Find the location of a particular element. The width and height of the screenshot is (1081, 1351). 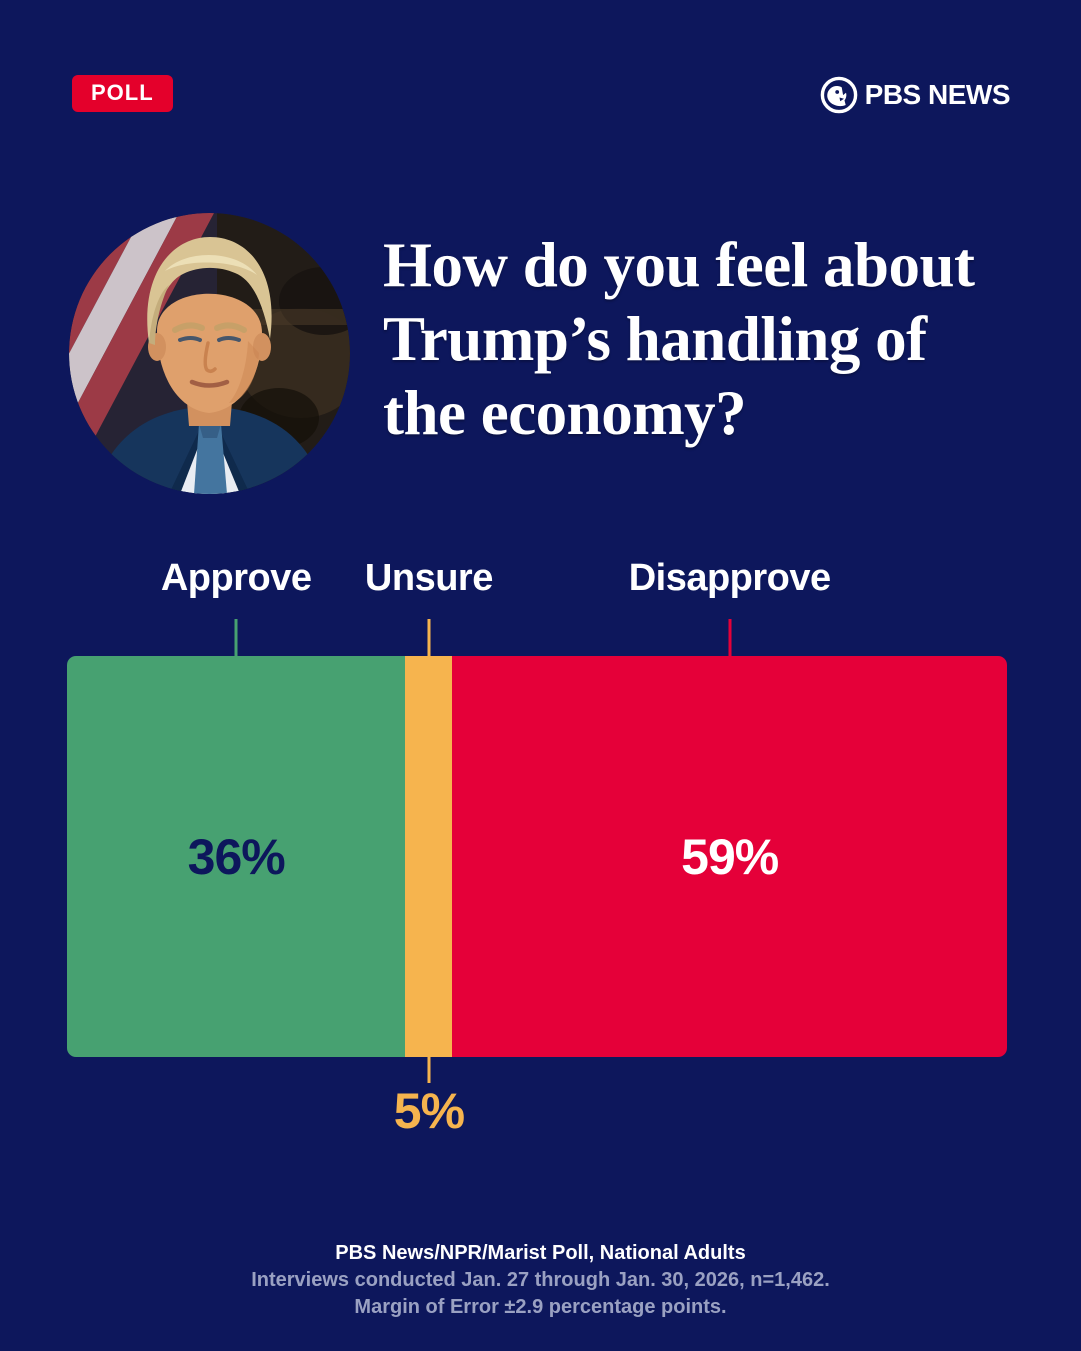

value-label-disapprove: 59% is located at coordinates (730, 856).